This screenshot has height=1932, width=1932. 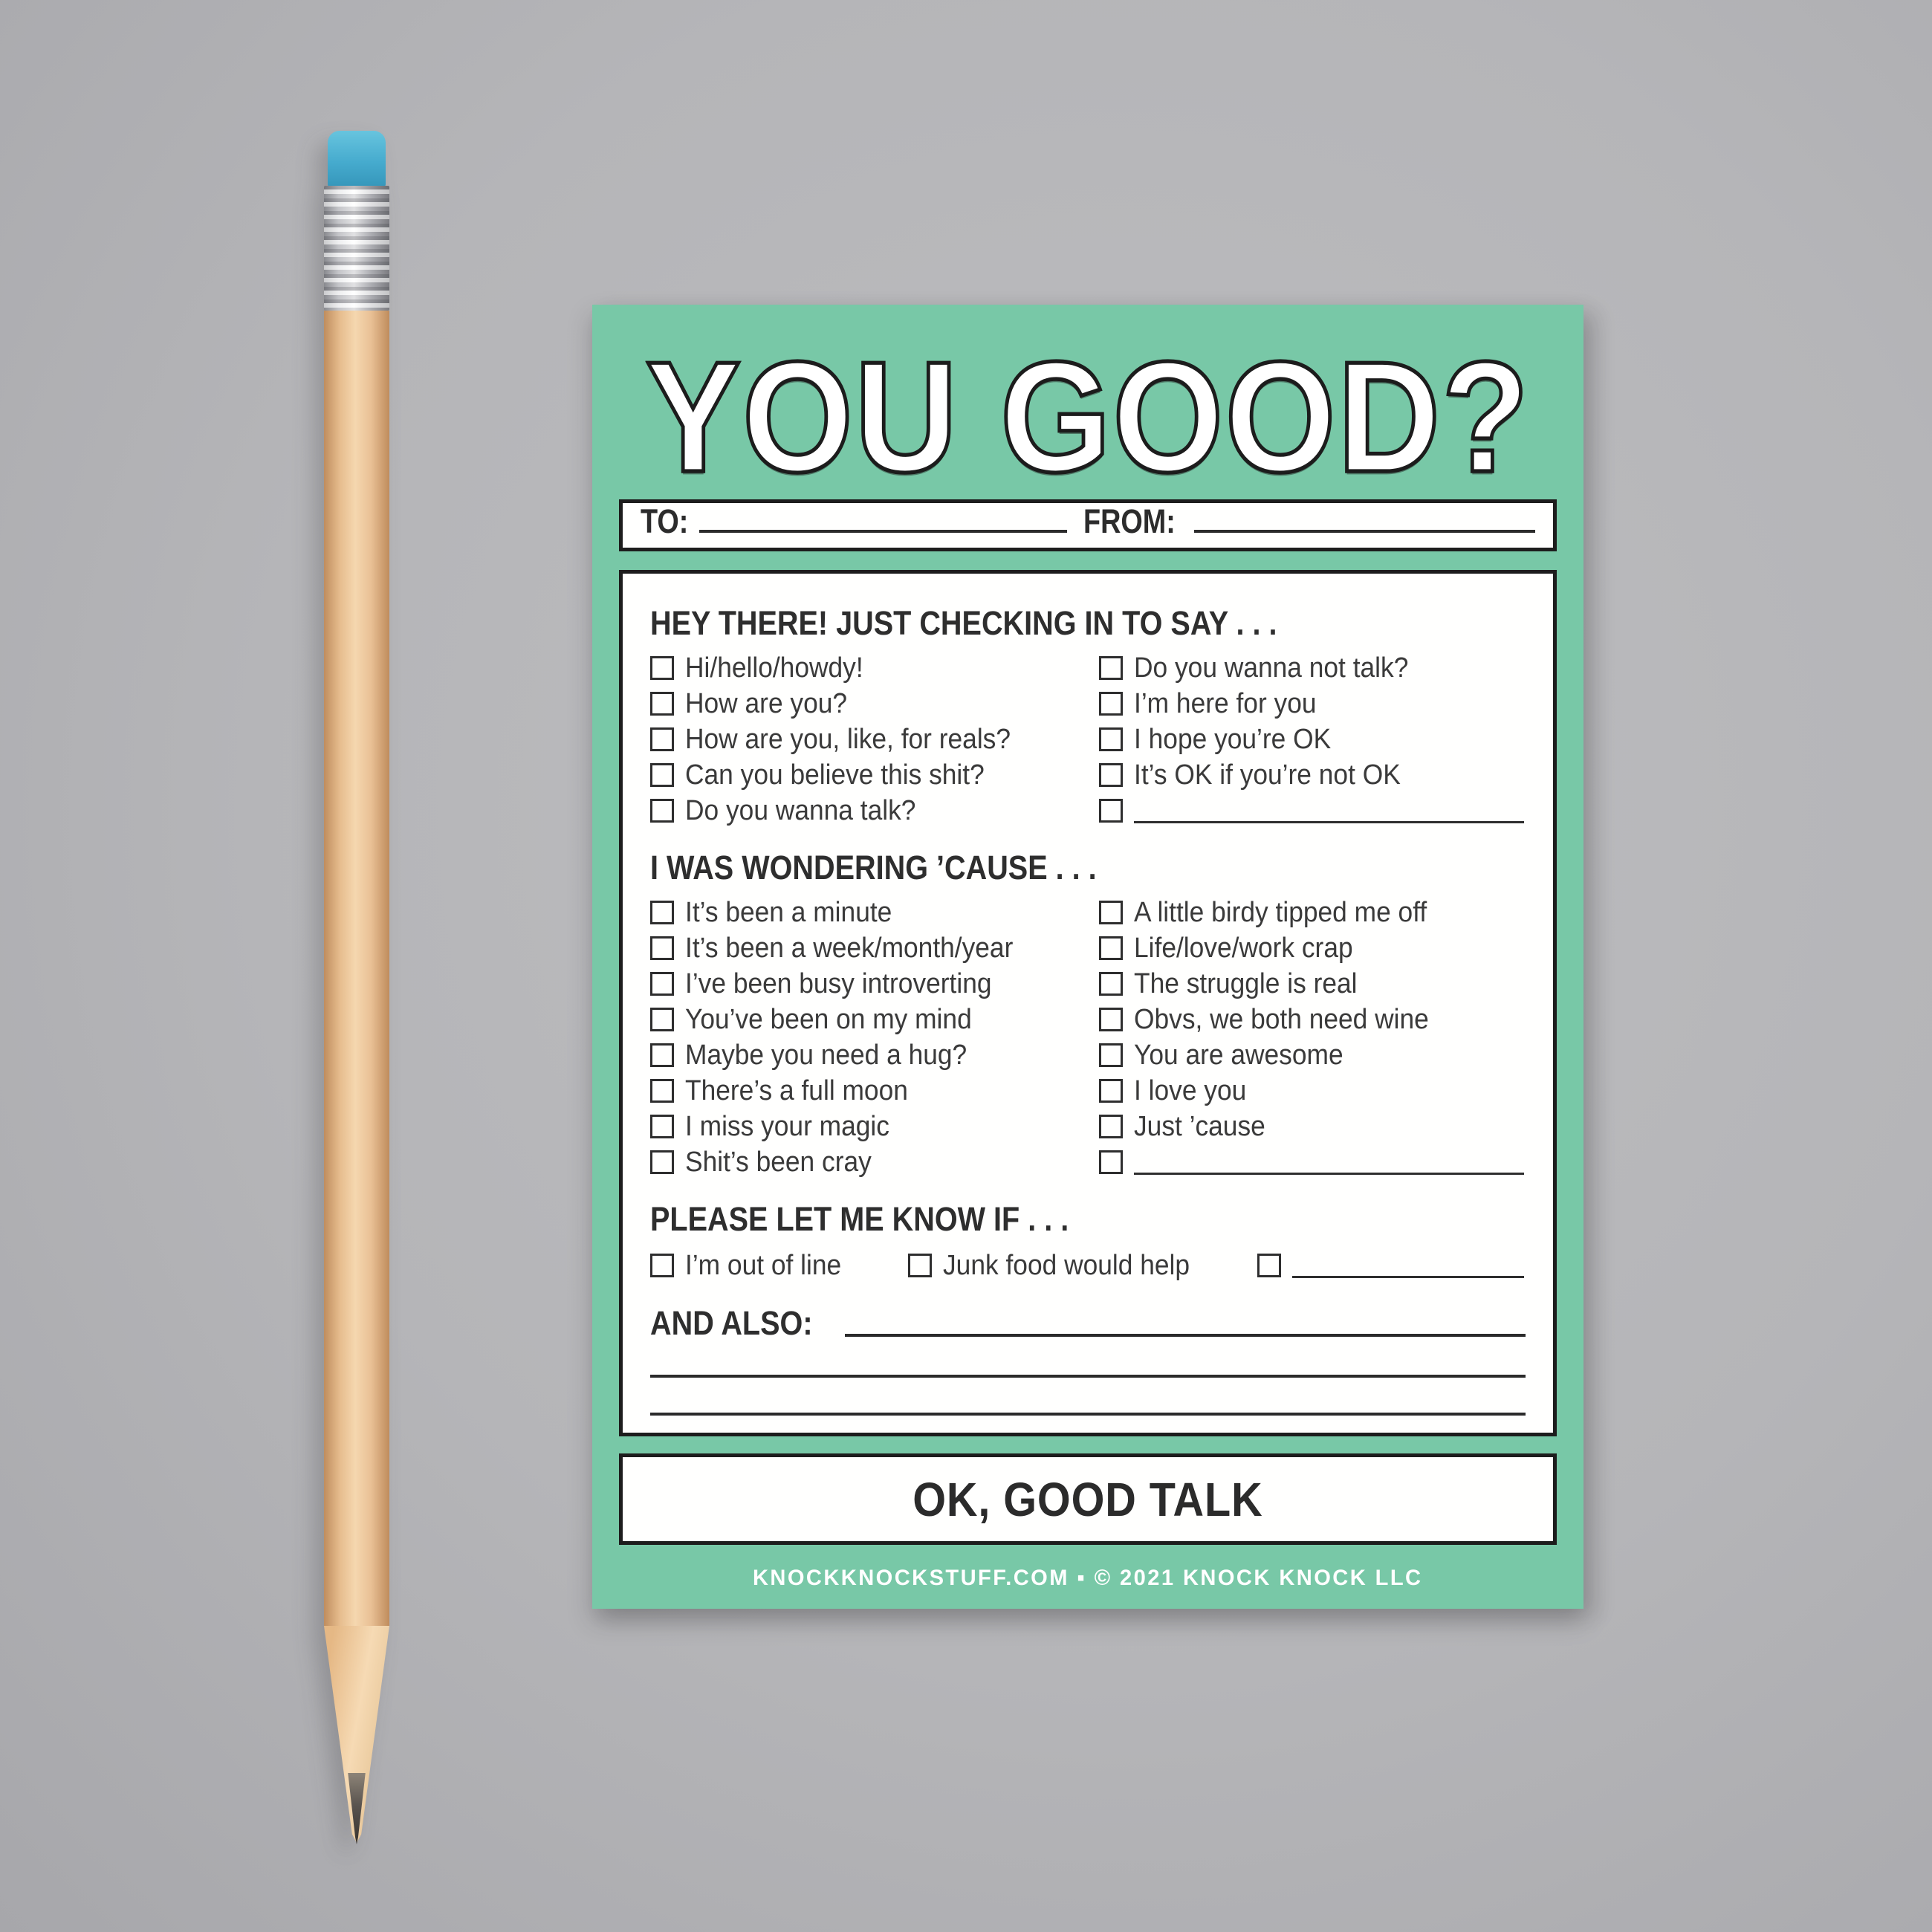 I want to click on section-2-header: I WAS WONDERING ’CAUSE . . ., so click(x=873, y=867).